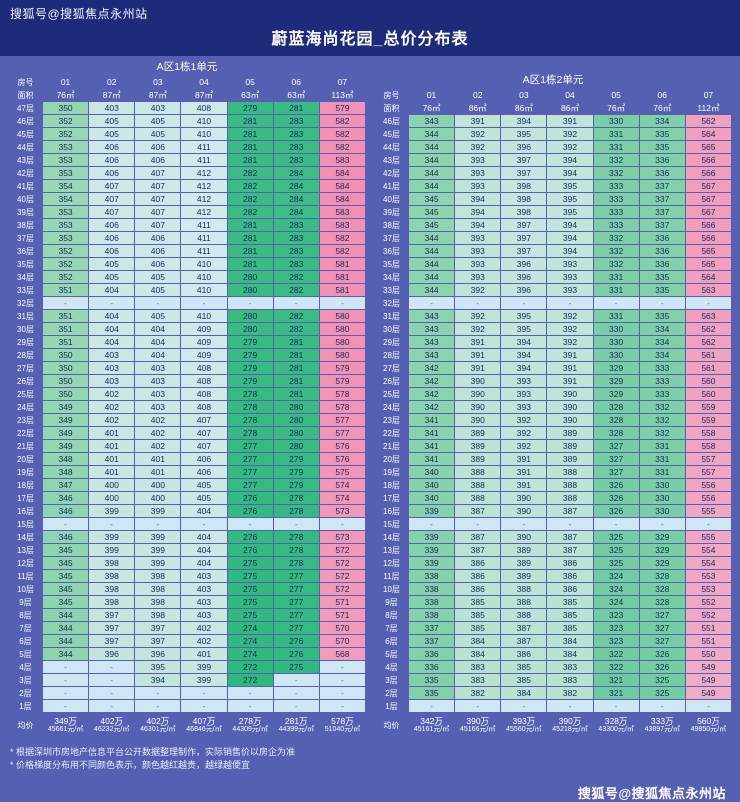 The height and width of the screenshot is (802, 740). Describe the element at coordinates (296, 459) in the screenshot. I see `price-cell: 279` at that location.